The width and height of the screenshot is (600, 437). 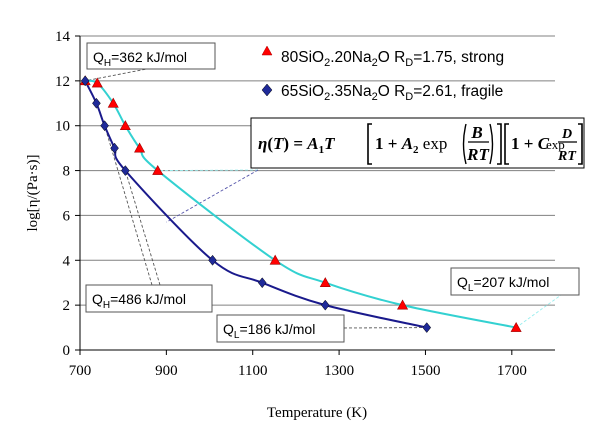 I want to click on callout-qh-486: QH=486 kJ/mol, so click(x=149, y=298).